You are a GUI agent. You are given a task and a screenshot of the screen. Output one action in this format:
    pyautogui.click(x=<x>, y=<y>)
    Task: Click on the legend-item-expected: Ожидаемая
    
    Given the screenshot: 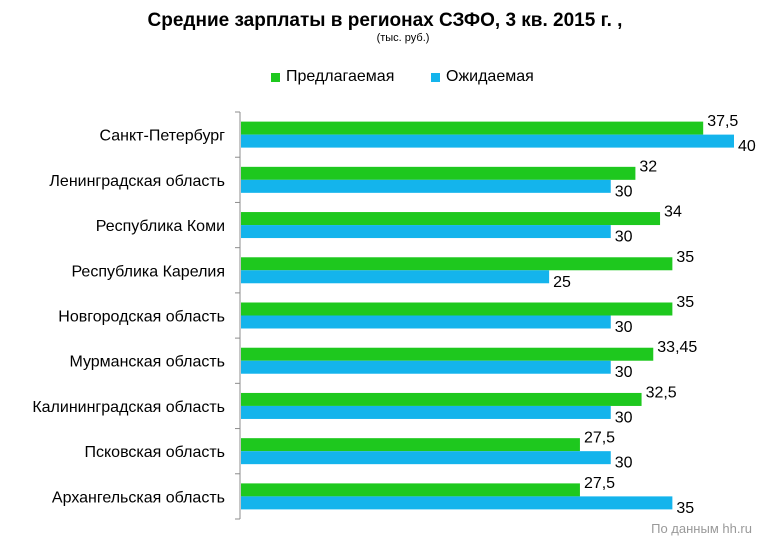 What is the action you would take?
    pyautogui.click(x=482, y=77)
    